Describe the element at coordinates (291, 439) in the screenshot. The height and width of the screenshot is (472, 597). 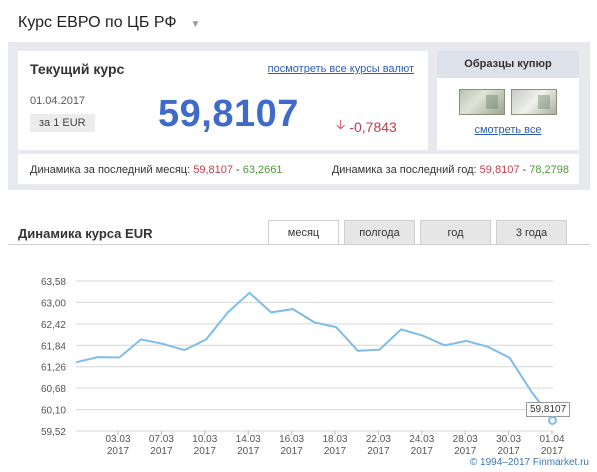
I see `x-tick-day: 16.03` at that location.